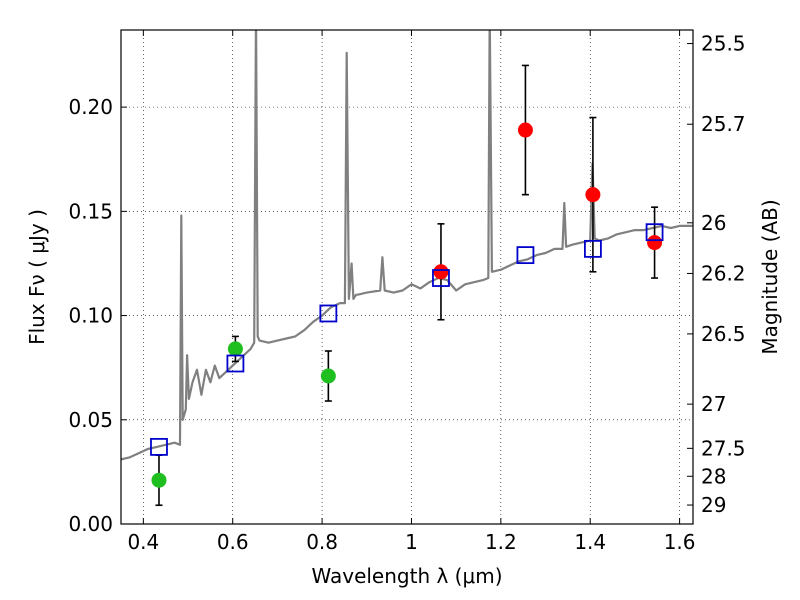 The image size is (800, 600). Describe the element at coordinates (723, 124) in the screenshot. I see `y-right-tick-label: 25.7` at that location.